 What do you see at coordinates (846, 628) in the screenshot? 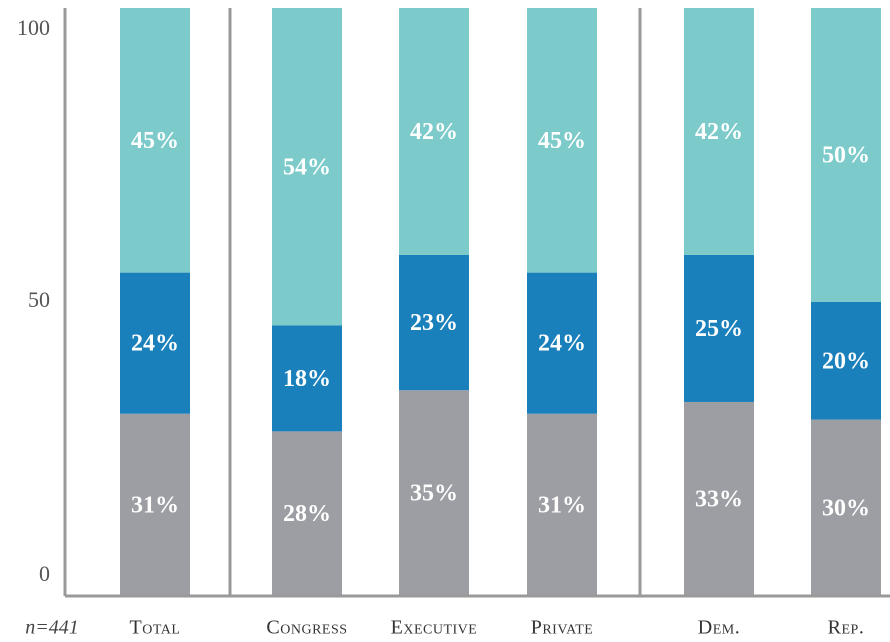
I see `x-tick-label: Rep.` at bounding box center [846, 628].